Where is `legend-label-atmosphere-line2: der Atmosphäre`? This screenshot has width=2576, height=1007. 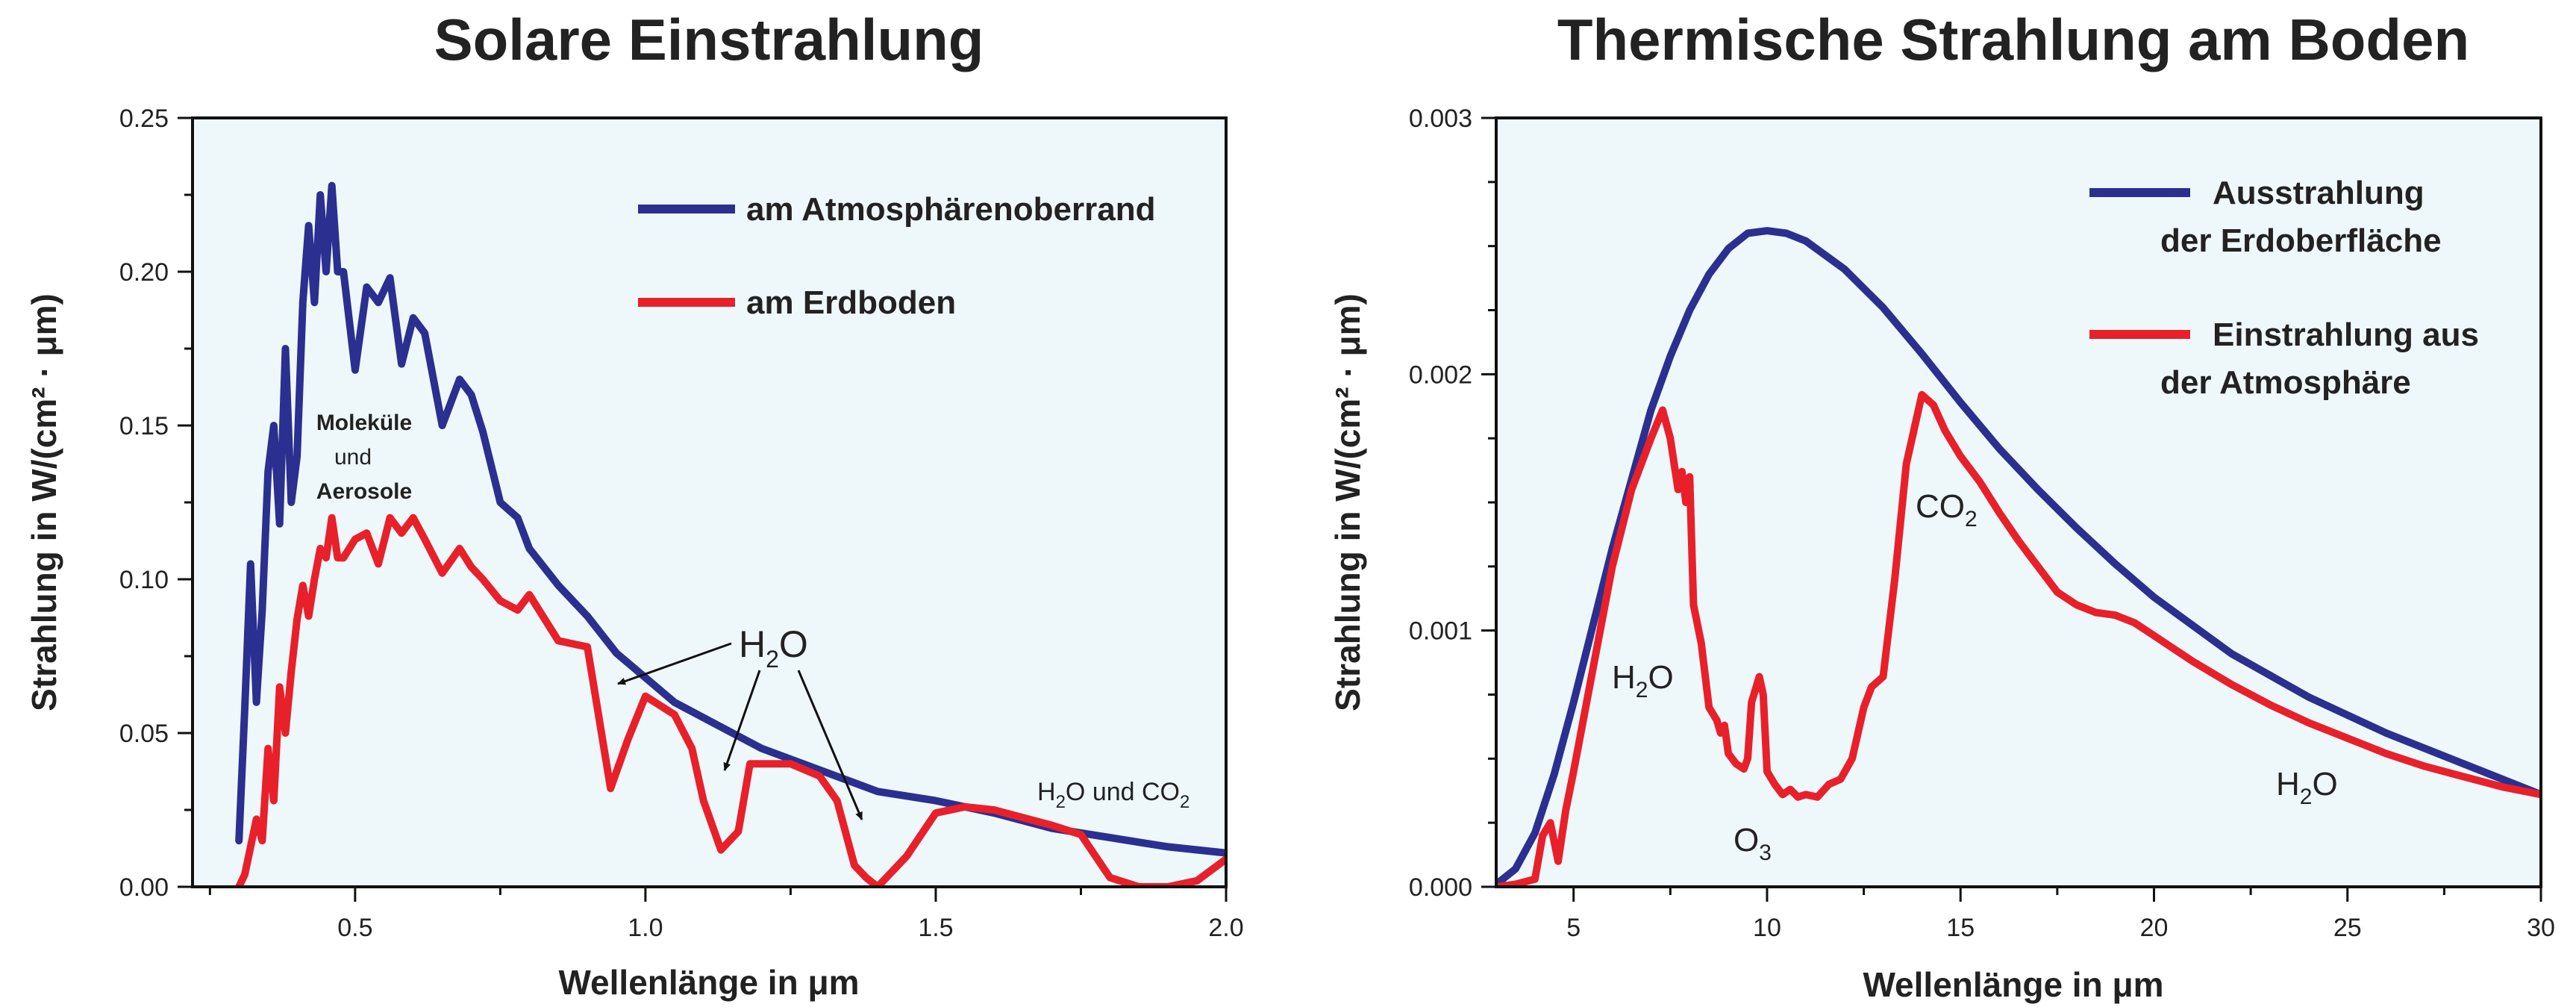
legend-label-atmosphere-line2: der Atmosphäre is located at coordinates (2285, 382).